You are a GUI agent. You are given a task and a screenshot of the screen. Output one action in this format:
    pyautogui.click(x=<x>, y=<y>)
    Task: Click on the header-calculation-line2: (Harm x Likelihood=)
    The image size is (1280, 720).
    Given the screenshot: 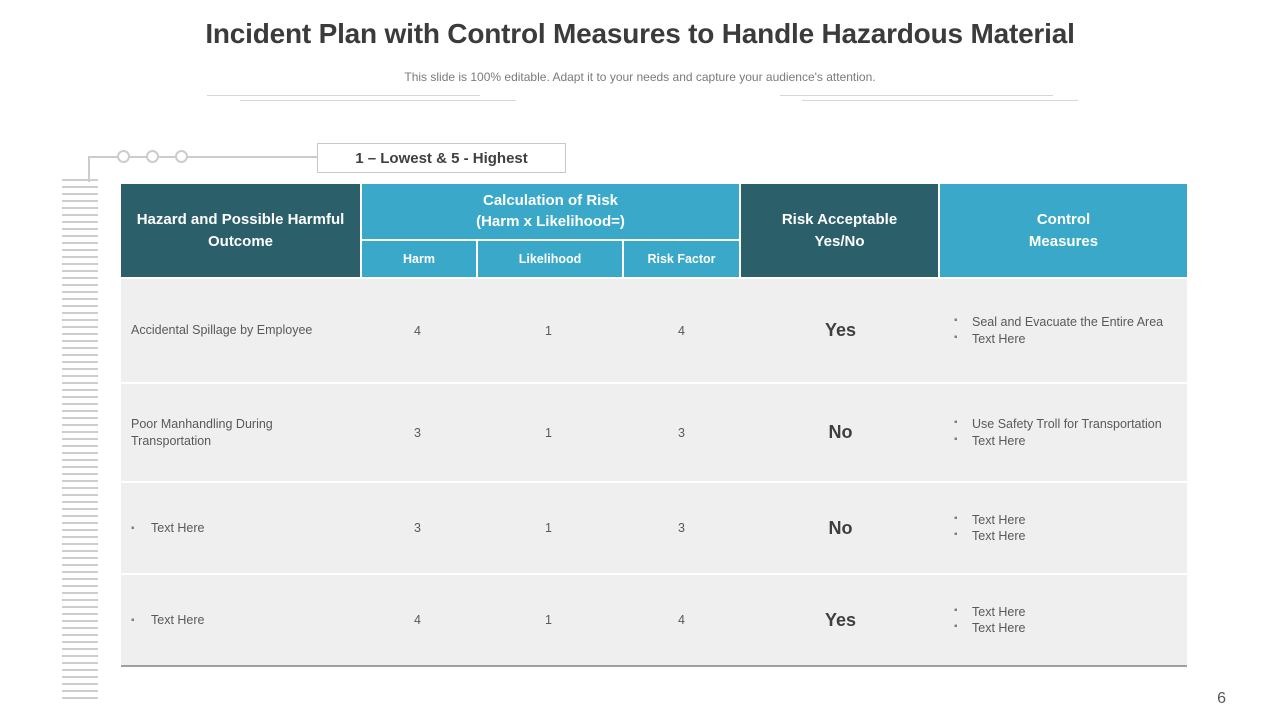 What is the action you would take?
    pyautogui.click(x=550, y=222)
    